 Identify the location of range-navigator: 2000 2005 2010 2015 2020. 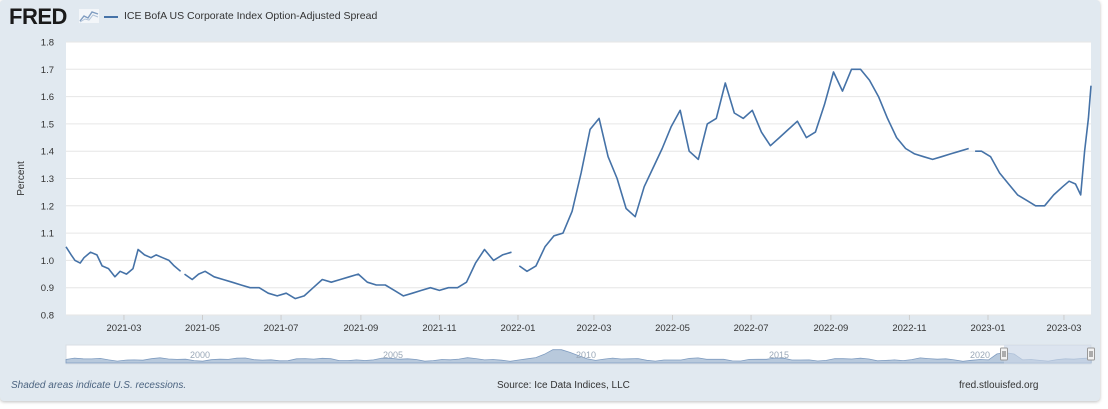
(580, 354).